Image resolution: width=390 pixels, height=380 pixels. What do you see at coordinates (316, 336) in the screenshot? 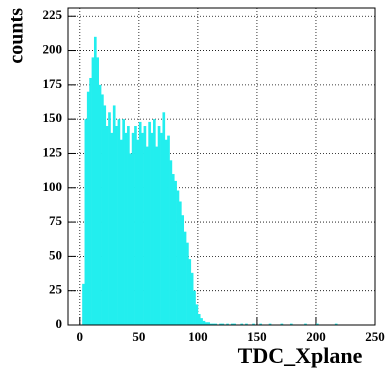
I see `x-tick-label: 200` at bounding box center [316, 336].